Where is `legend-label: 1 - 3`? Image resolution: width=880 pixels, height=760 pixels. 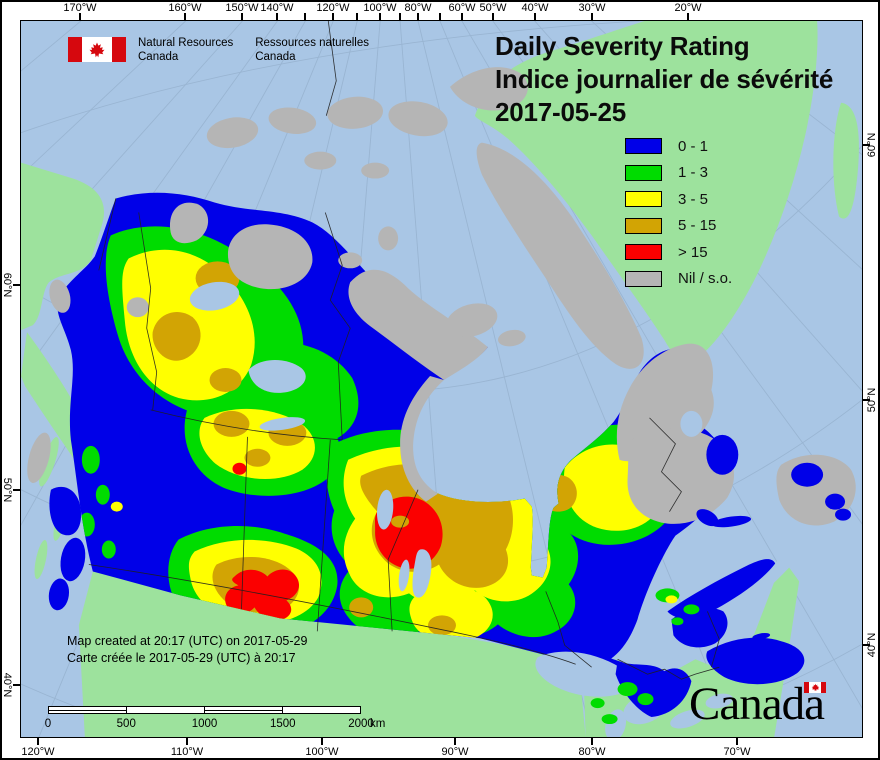 legend-label: 1 - 3 is located at coordinates (693, 173).